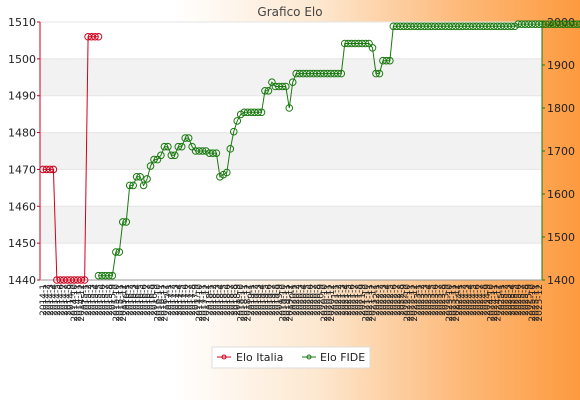 This screenshot has width=580, height=400. Describe the element at coordinates (360, 300) in the screenshot. I see `x-tick-label: 2021-8` at that location.